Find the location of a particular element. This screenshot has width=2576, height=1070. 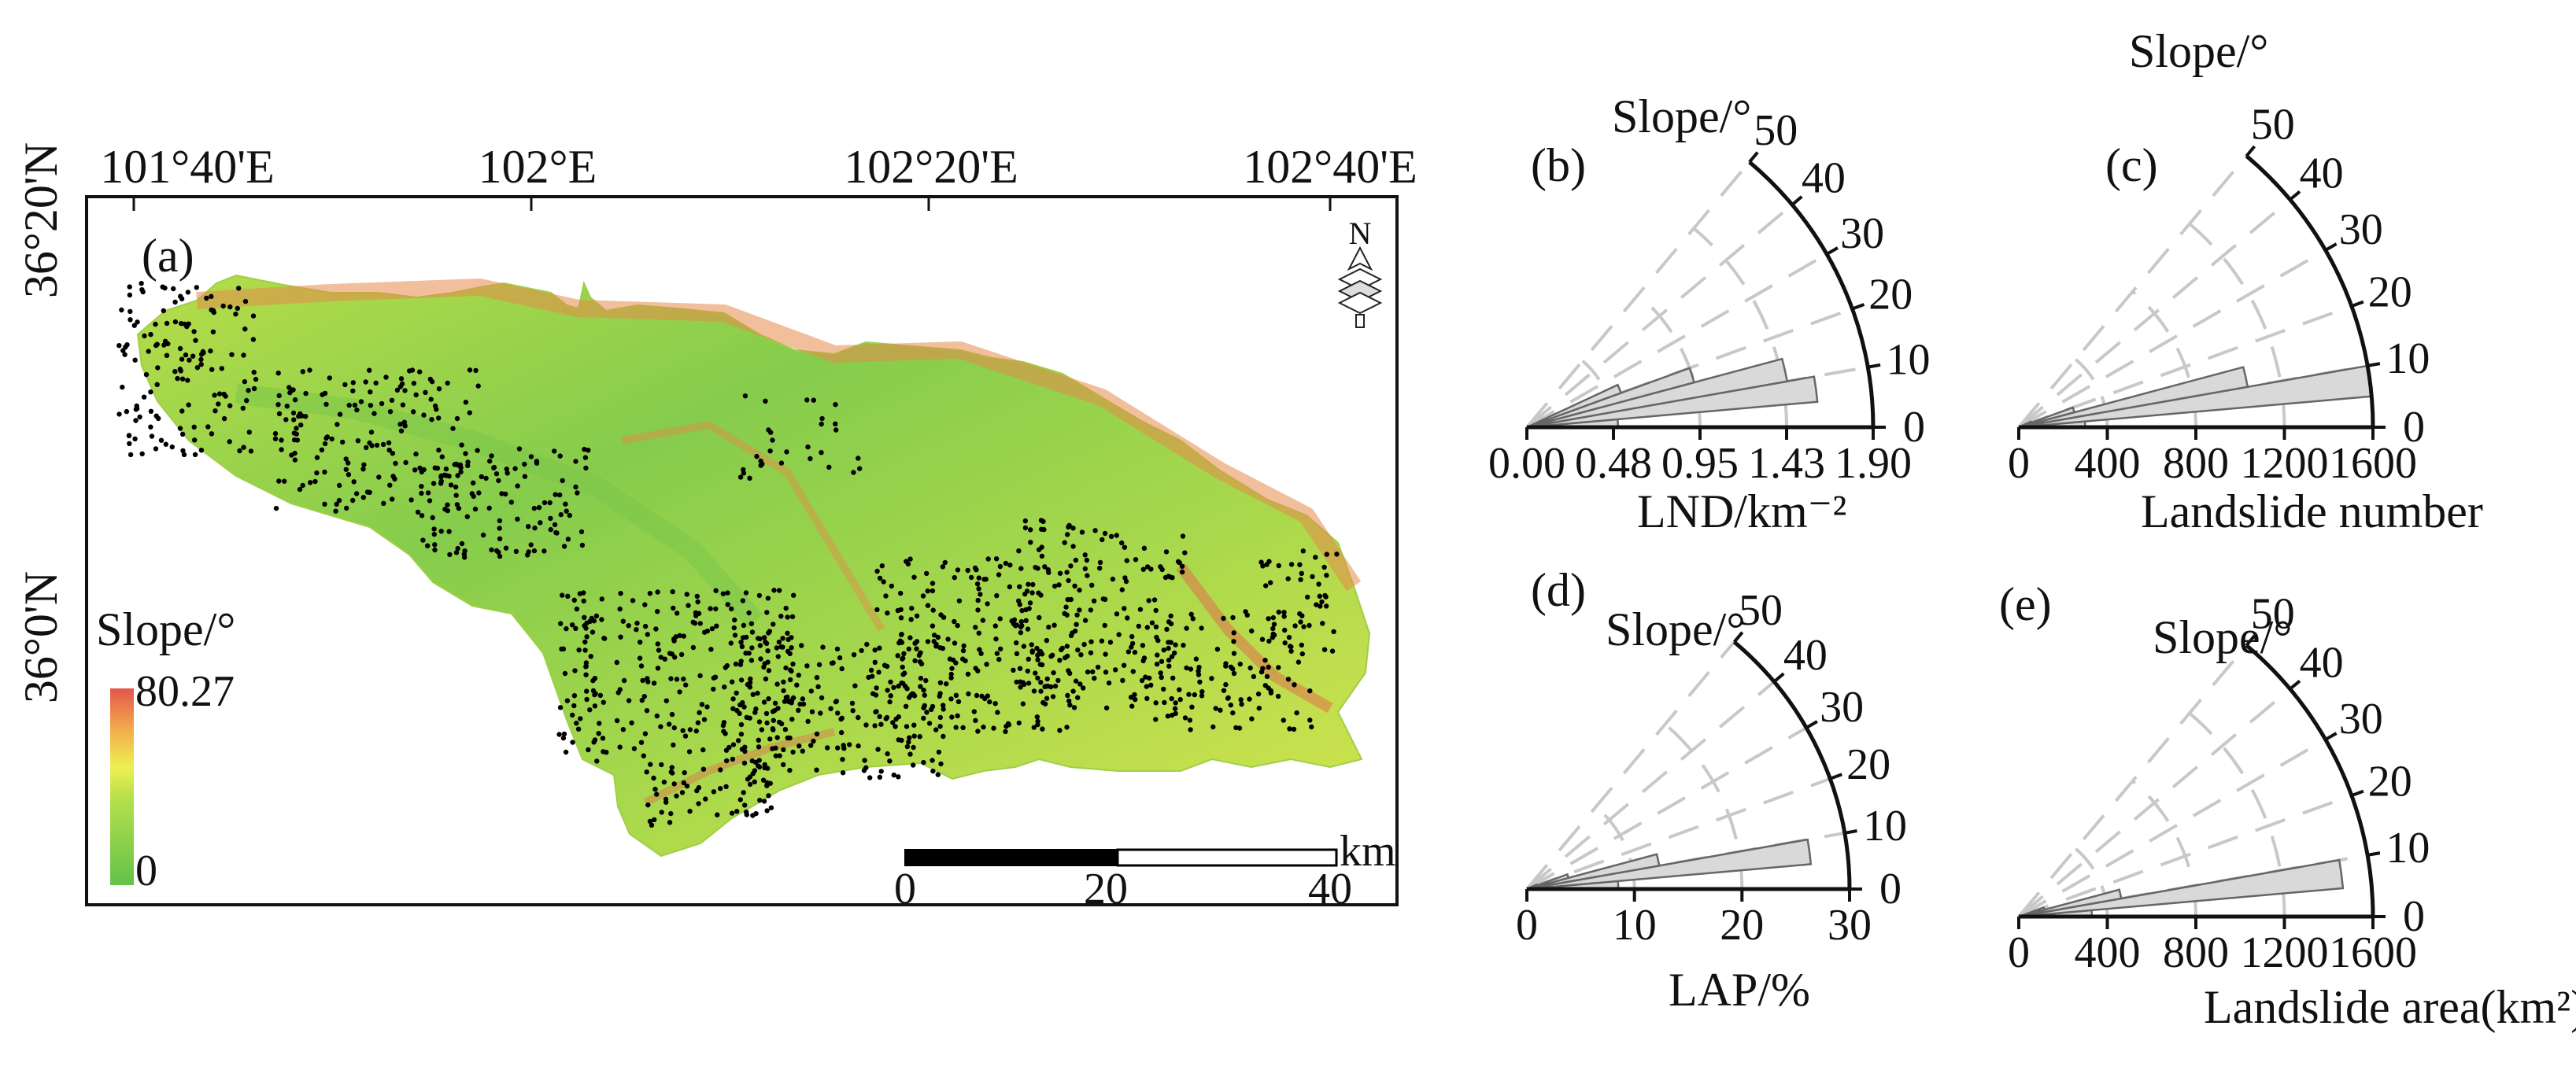

angle-grid-line is located at coordinates (2172, 339).